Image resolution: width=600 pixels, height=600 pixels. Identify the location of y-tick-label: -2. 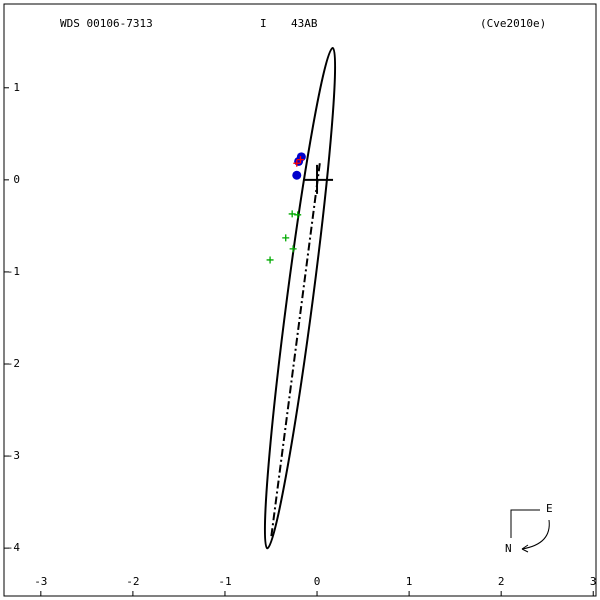
(13, 363).